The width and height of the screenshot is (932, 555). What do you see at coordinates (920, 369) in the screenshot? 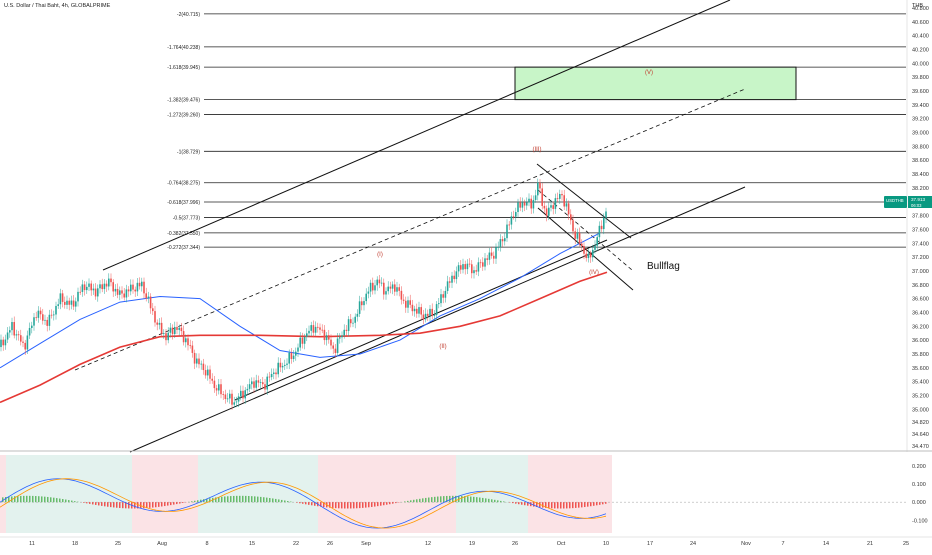
I see `y-tick-label: 35.600` at bounding box center [920, 369].